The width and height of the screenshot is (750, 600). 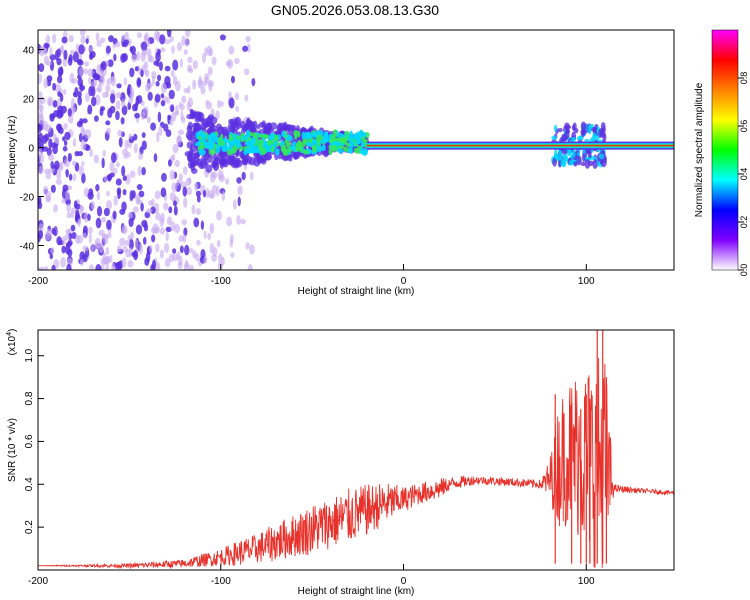 I want to click on y-tick-label: 0.2, so click(x=29, y=527).